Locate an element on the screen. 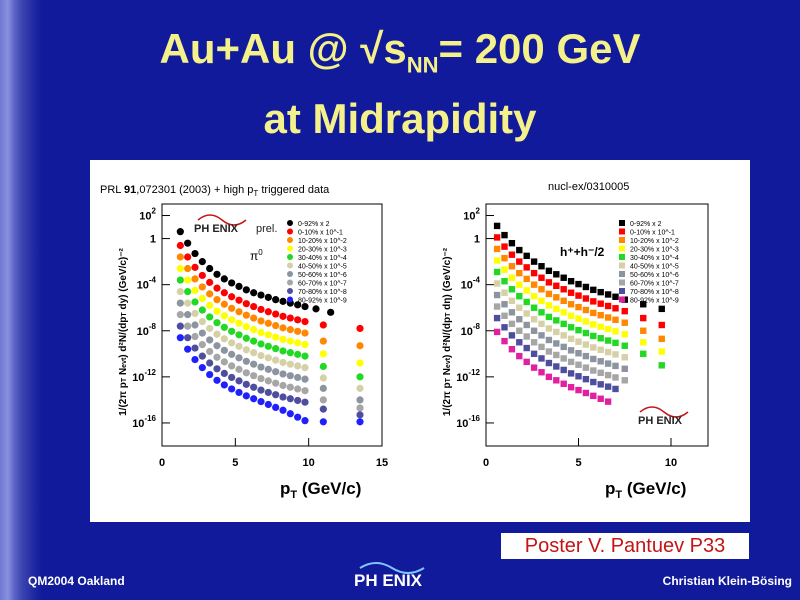 The height and width of the screenshot is (600, 800). footer-conference: QM2004 Oakland is located at coordinates (76, 581).